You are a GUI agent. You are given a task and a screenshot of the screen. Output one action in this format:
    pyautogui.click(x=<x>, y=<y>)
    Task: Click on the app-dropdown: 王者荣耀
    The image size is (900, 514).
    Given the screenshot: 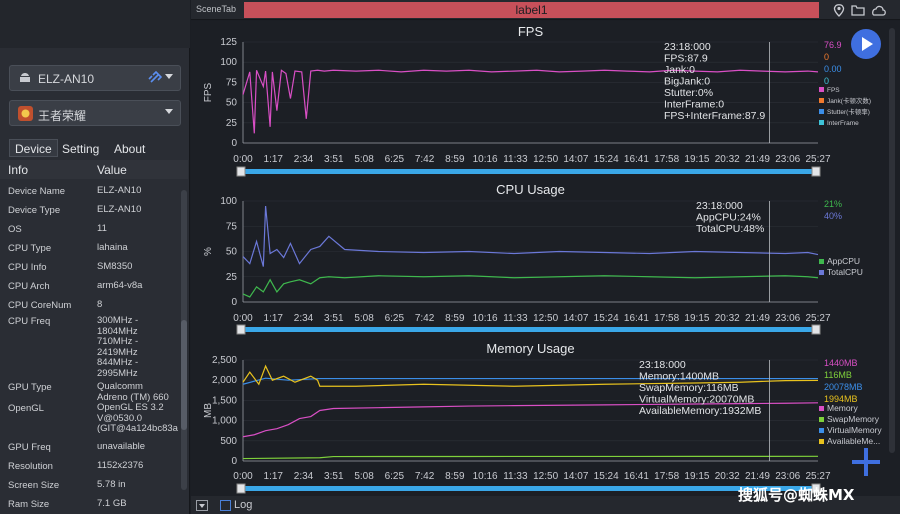 What is the action you would take?
    pyautogui.click(x=95, y=113)
    